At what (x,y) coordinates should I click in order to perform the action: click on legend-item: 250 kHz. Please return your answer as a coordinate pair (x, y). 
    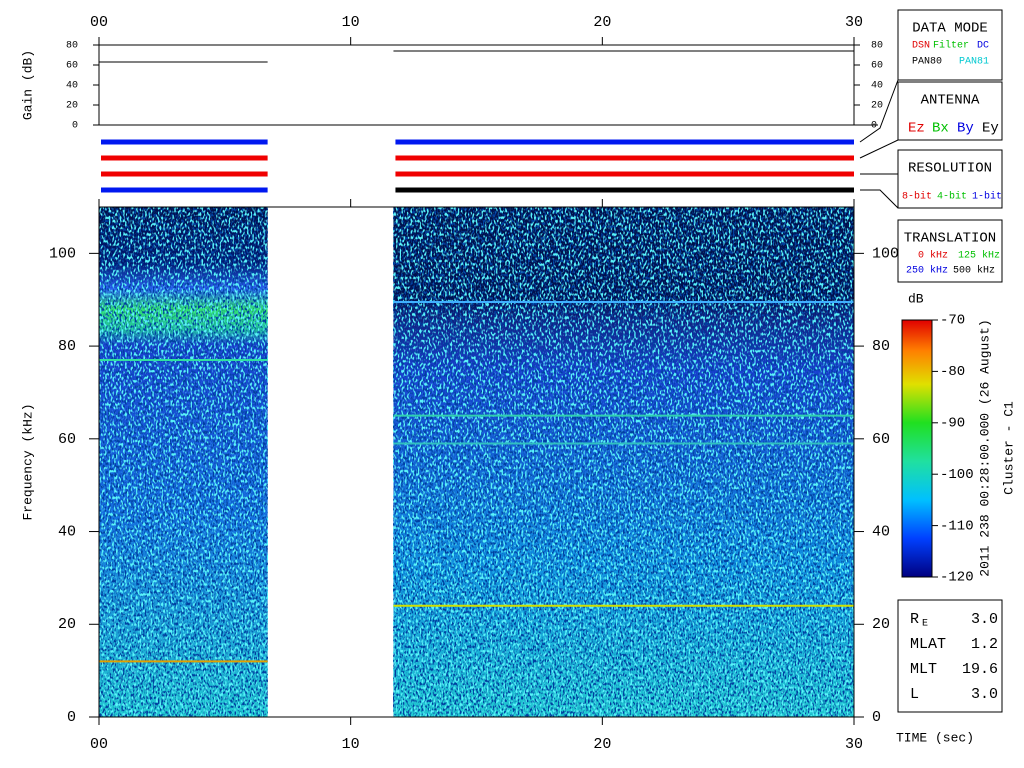
    Looking at the image, I should click on (927, 271).